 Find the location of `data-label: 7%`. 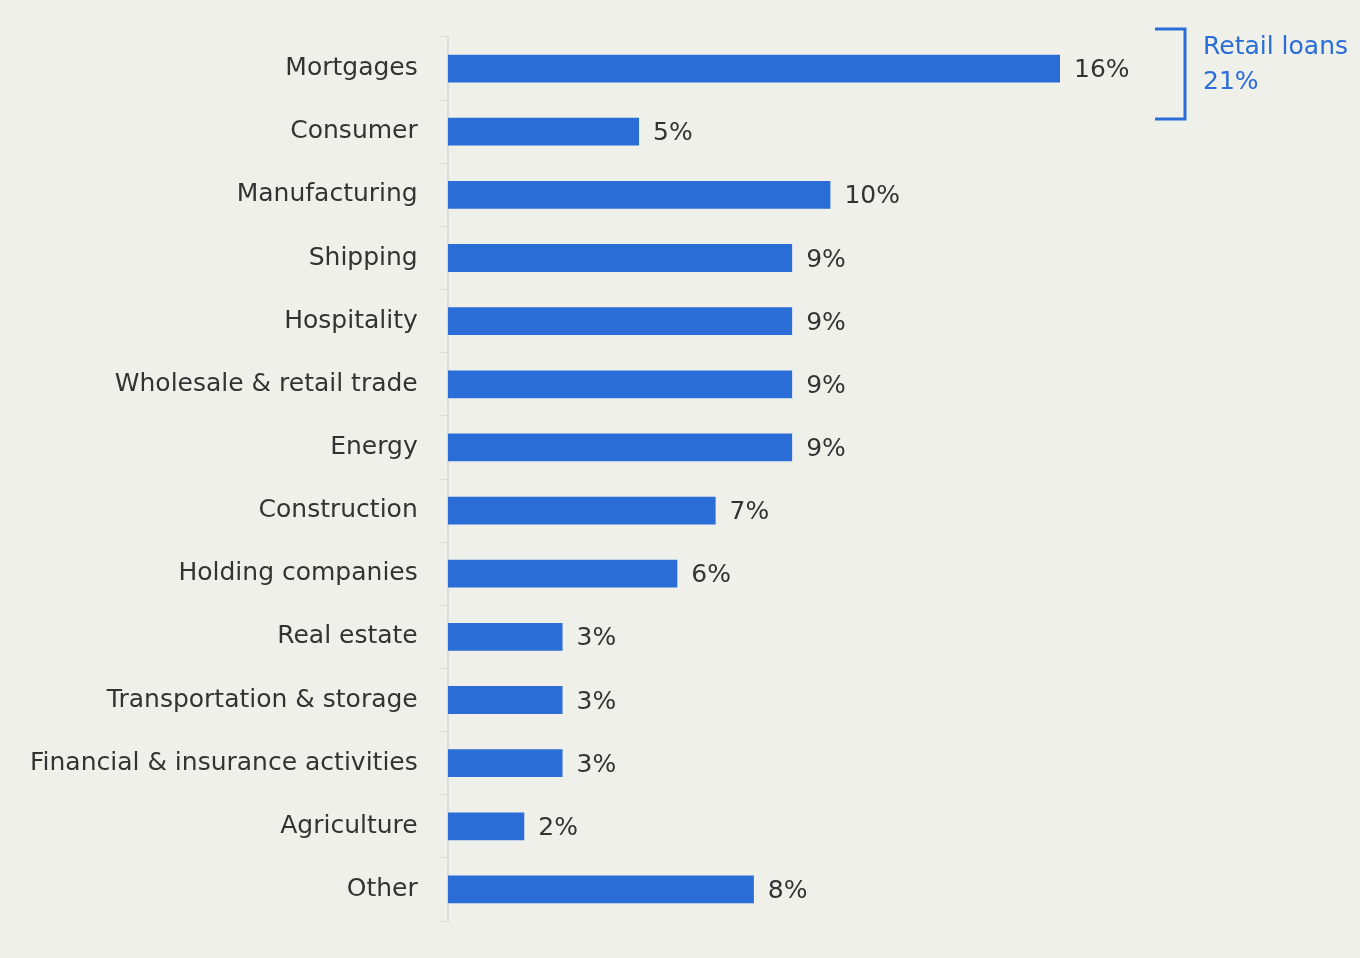

data-label: 7% is located at coordinates (749, 511).